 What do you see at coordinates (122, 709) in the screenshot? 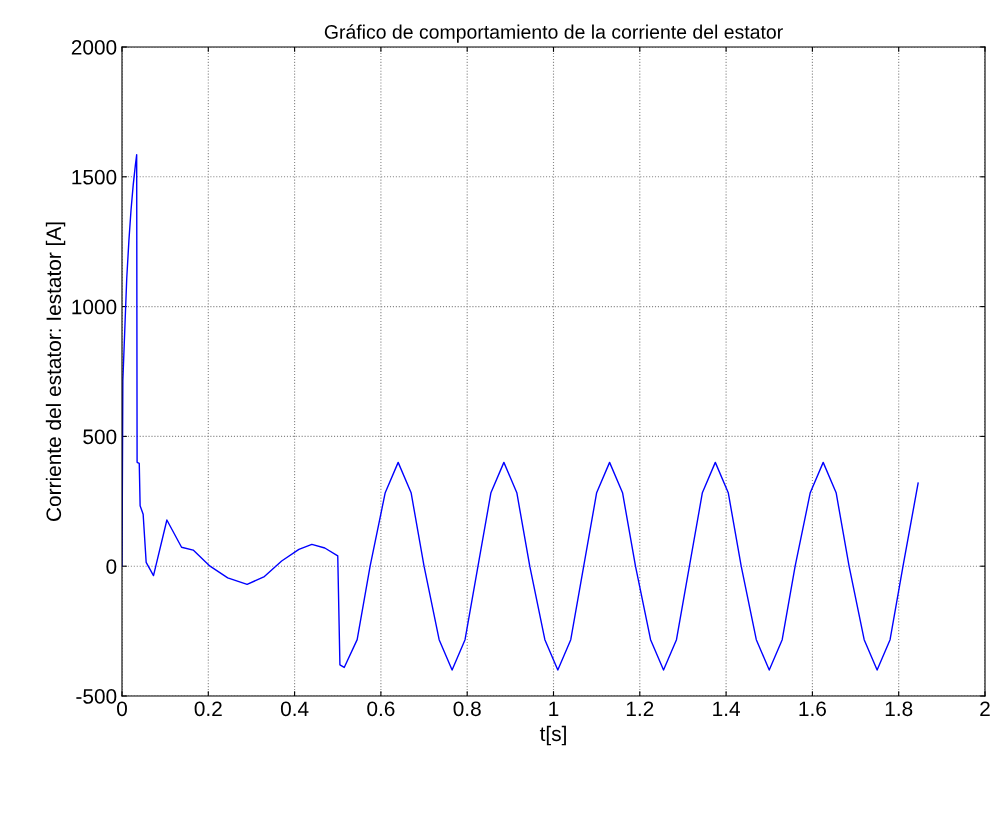
I see `x-tick-label: 0` at bounding box center [122, 709].